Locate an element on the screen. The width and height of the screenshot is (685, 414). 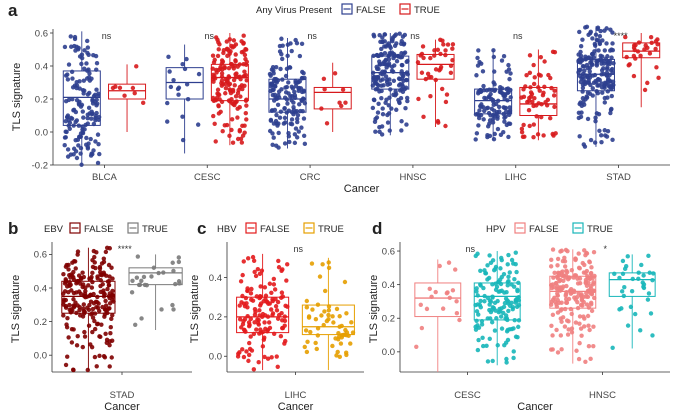
box-stad-true is located at coordinates (641, 70).